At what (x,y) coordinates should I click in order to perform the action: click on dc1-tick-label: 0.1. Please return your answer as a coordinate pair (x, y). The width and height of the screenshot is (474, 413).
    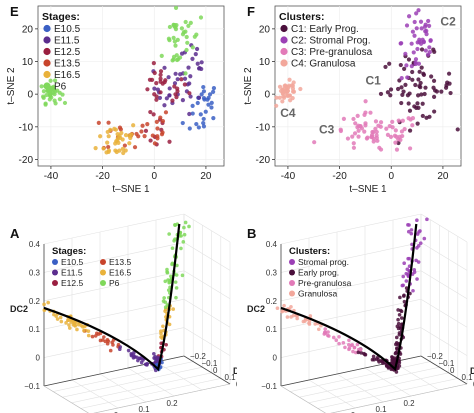
    Looking at the image, I should click on (144, 409).